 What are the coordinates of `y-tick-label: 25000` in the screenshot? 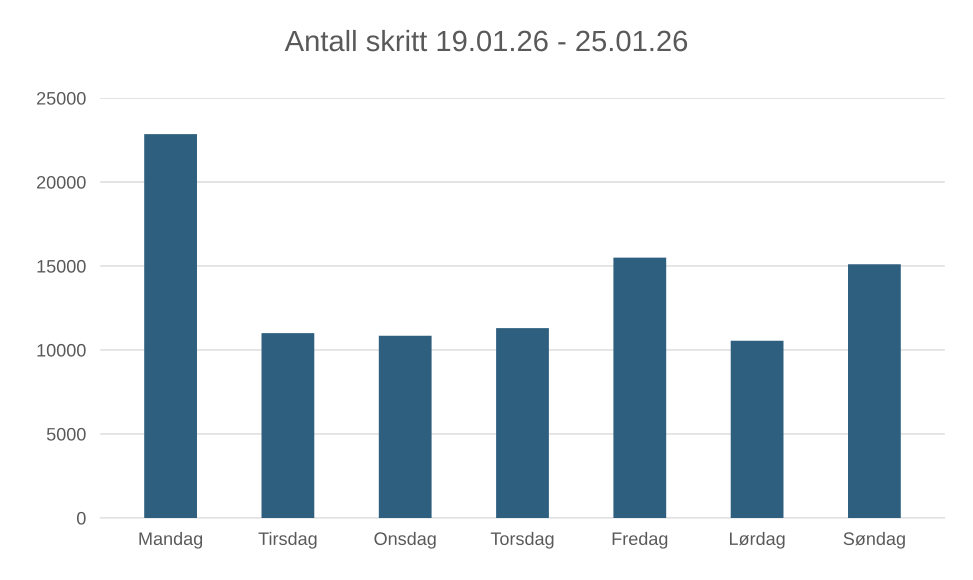 It's located at (61, 98).